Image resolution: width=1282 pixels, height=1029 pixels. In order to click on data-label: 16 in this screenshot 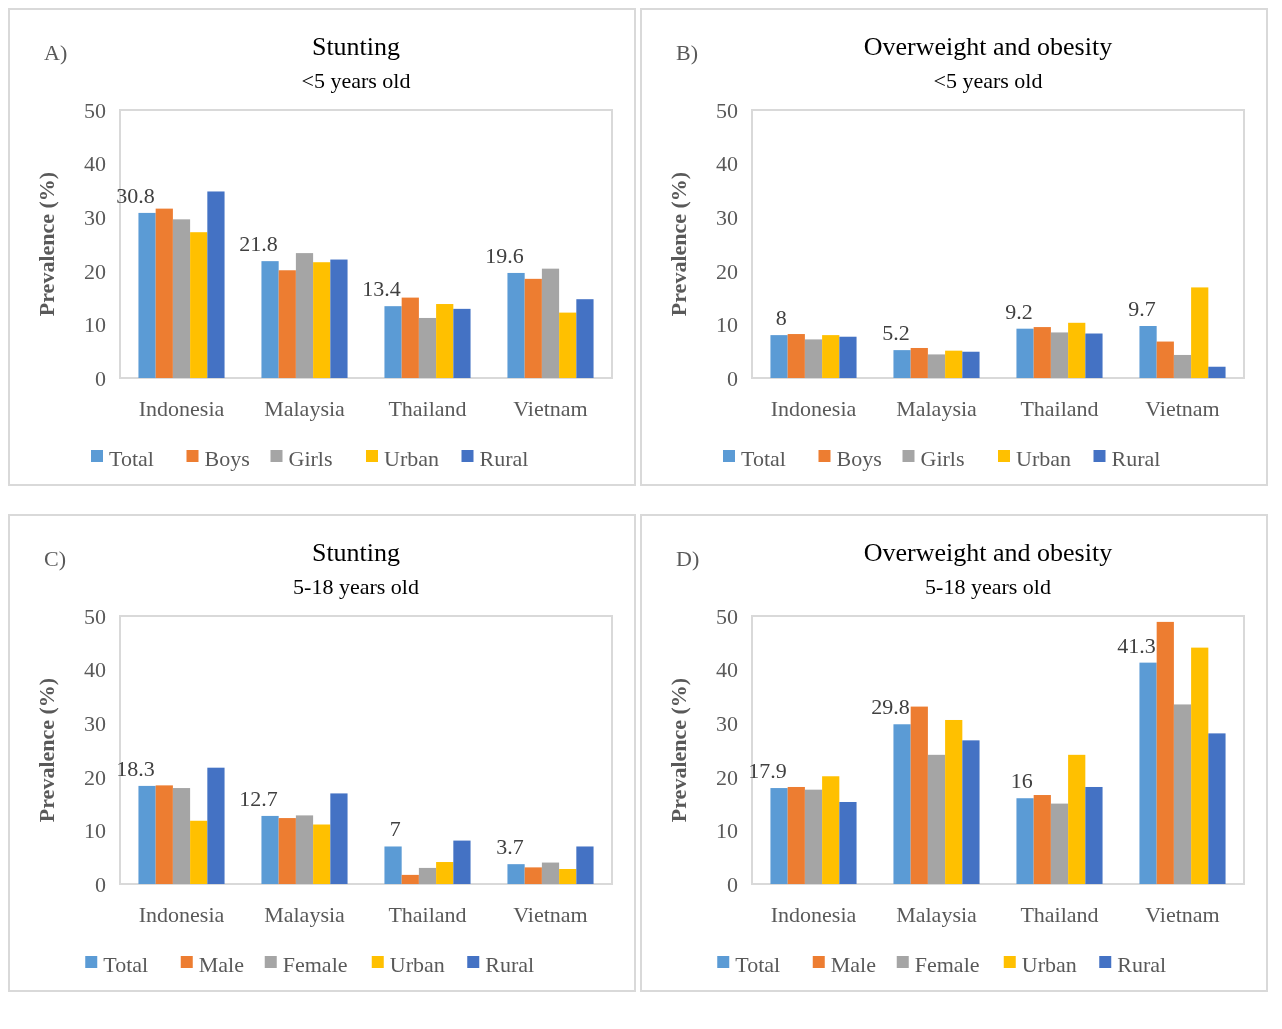, I will do `click(1021, 781)`.